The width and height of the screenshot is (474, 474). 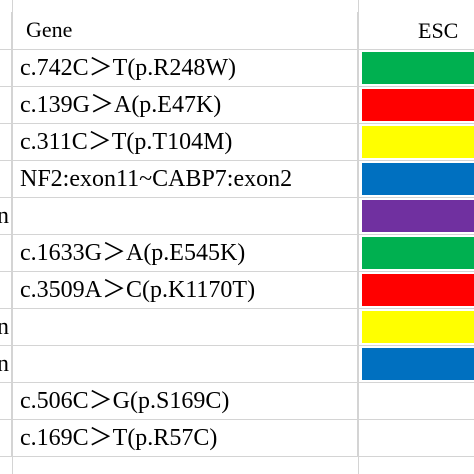 I want to click on table-row: c.311C＞T(p.T104M), so click(x=237, y=142).